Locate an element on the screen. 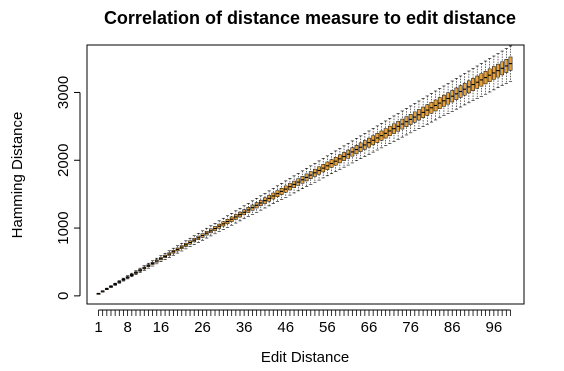  x-tick-label-86: 86 is located at coordinates (452, 327).